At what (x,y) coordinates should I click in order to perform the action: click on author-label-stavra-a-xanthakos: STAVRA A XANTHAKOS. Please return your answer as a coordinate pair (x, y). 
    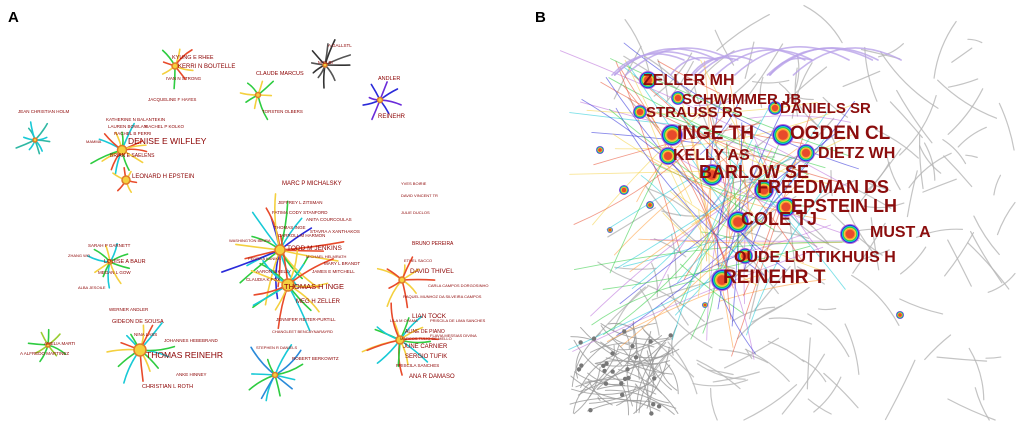
    Looking at the image, I should click on (335, 231).